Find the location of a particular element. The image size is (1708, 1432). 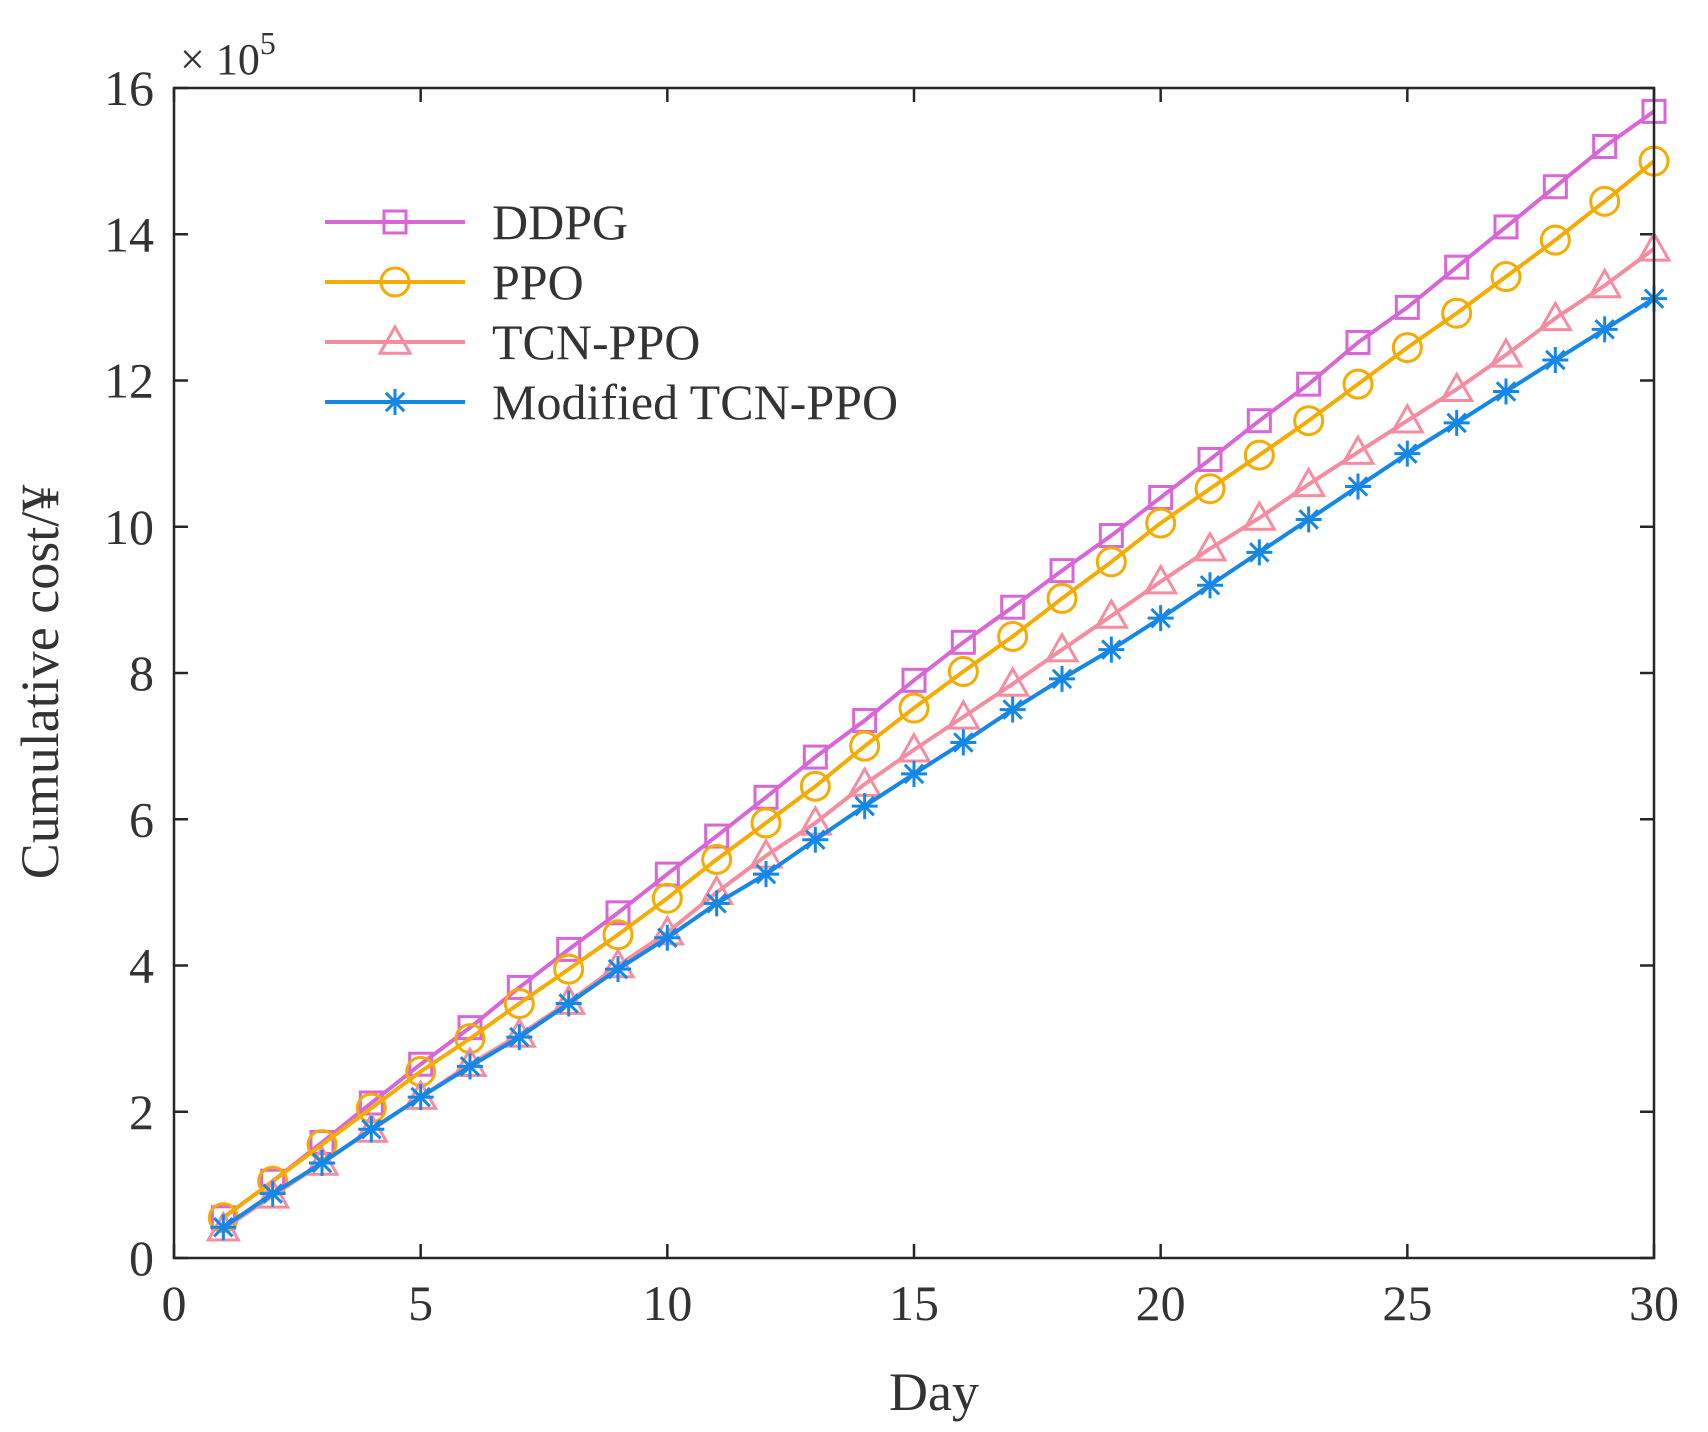

y-exponent-label: × 10⁵ is located at coordinates (228, 54).